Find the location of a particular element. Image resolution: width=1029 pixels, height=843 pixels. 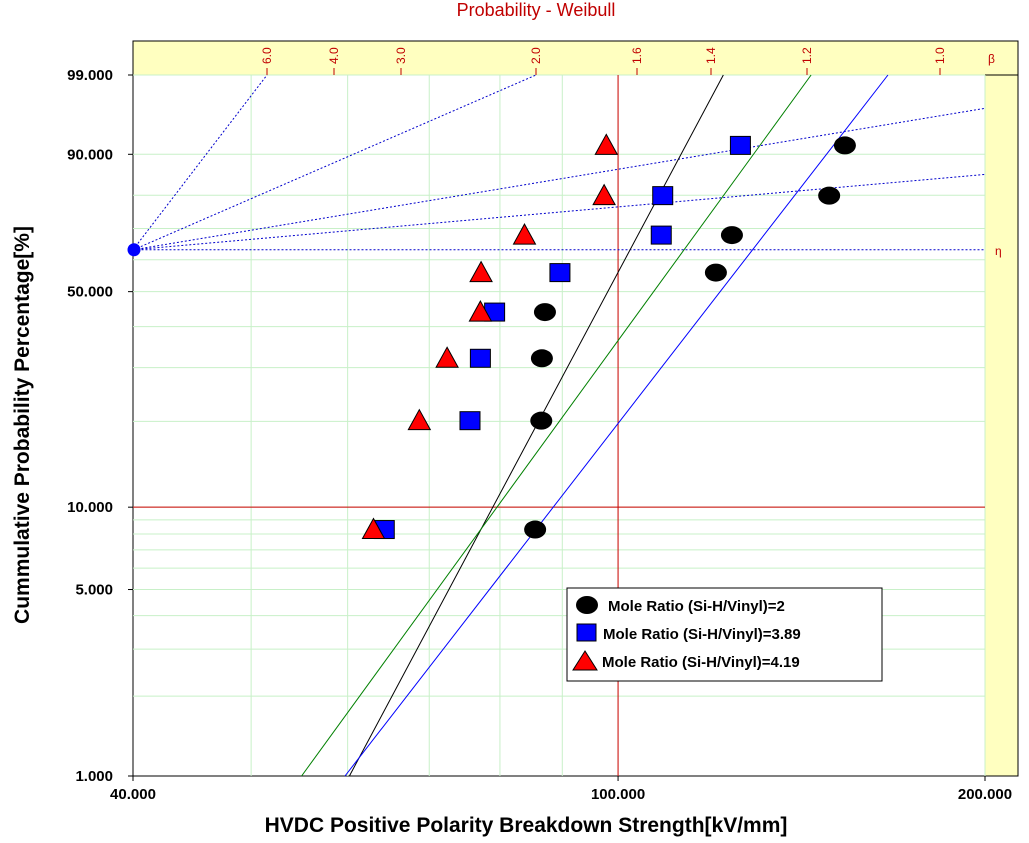

legend-label-series-2: Mole Ratio (Si-H/Vinyl)=3.89 is located at coordinates (702, 634).